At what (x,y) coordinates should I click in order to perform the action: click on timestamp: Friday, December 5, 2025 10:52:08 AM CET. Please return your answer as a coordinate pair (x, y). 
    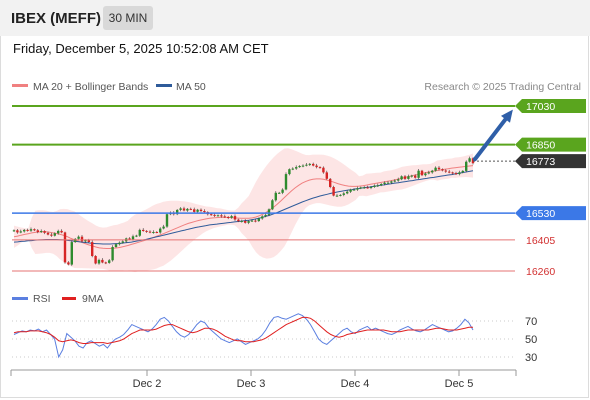
    Looking at the image, I should click on (141, 48).